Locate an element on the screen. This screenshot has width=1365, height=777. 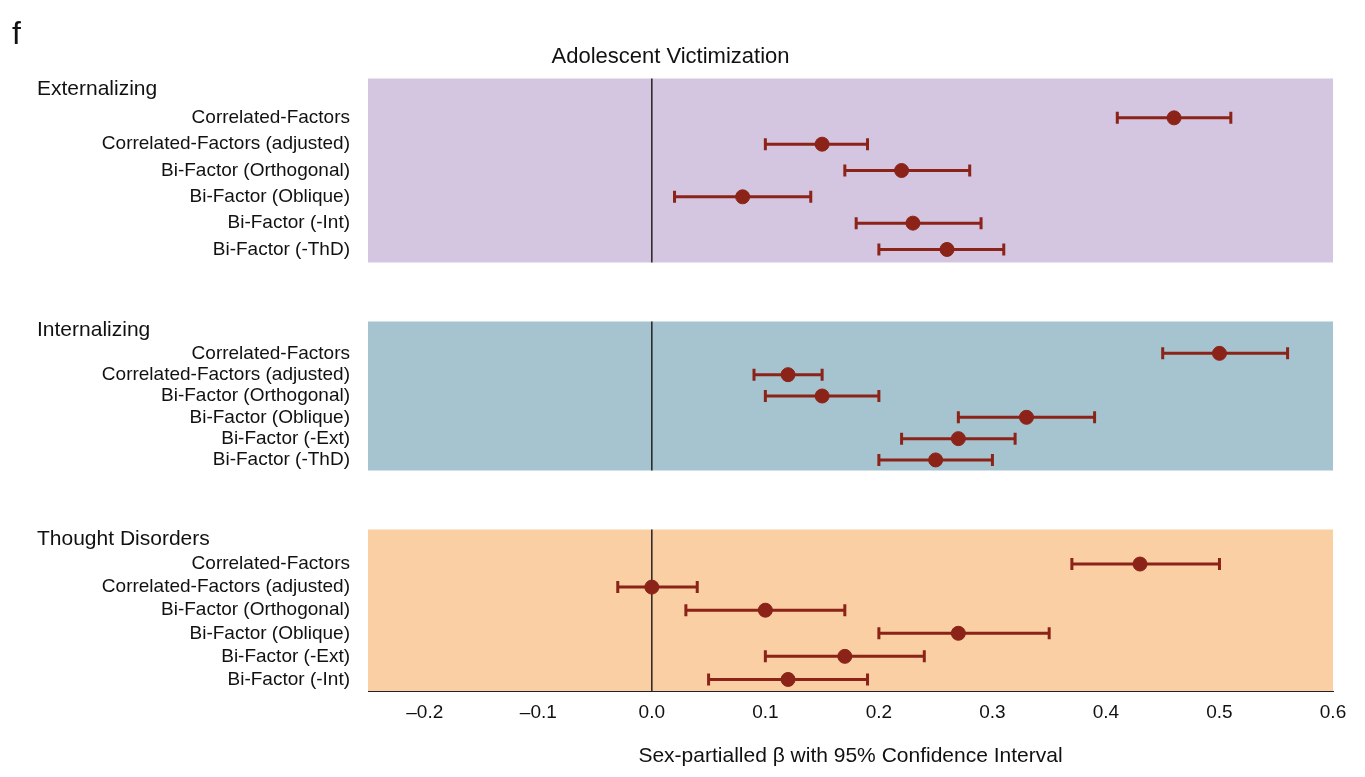
text: f is located at coordinates (16, 33).